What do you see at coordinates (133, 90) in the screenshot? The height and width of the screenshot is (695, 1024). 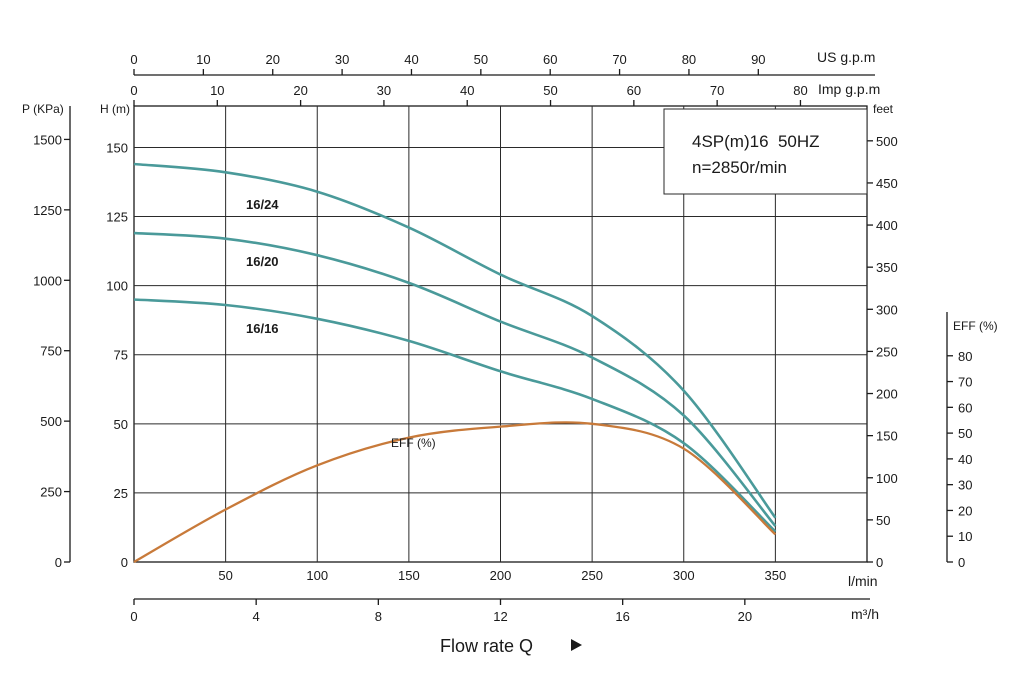 I see `imp-gpm-tick-label: 0` at bounding box center [133, 90].